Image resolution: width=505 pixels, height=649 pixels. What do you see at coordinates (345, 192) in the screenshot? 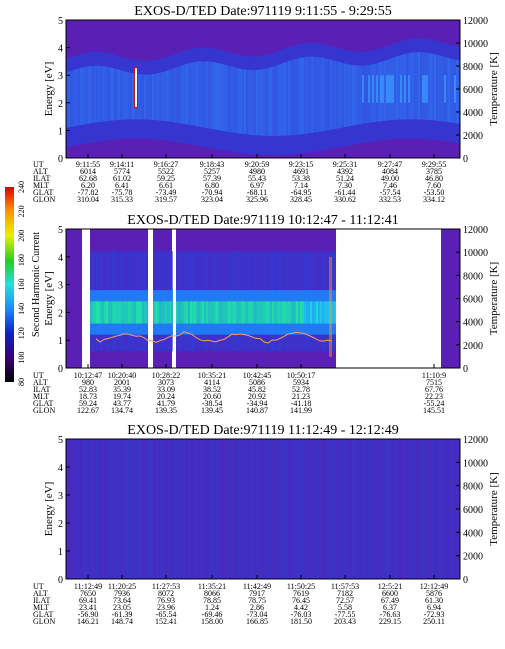
I see `orbit-table-cell: -61.44` at bounding box center [345, 192].